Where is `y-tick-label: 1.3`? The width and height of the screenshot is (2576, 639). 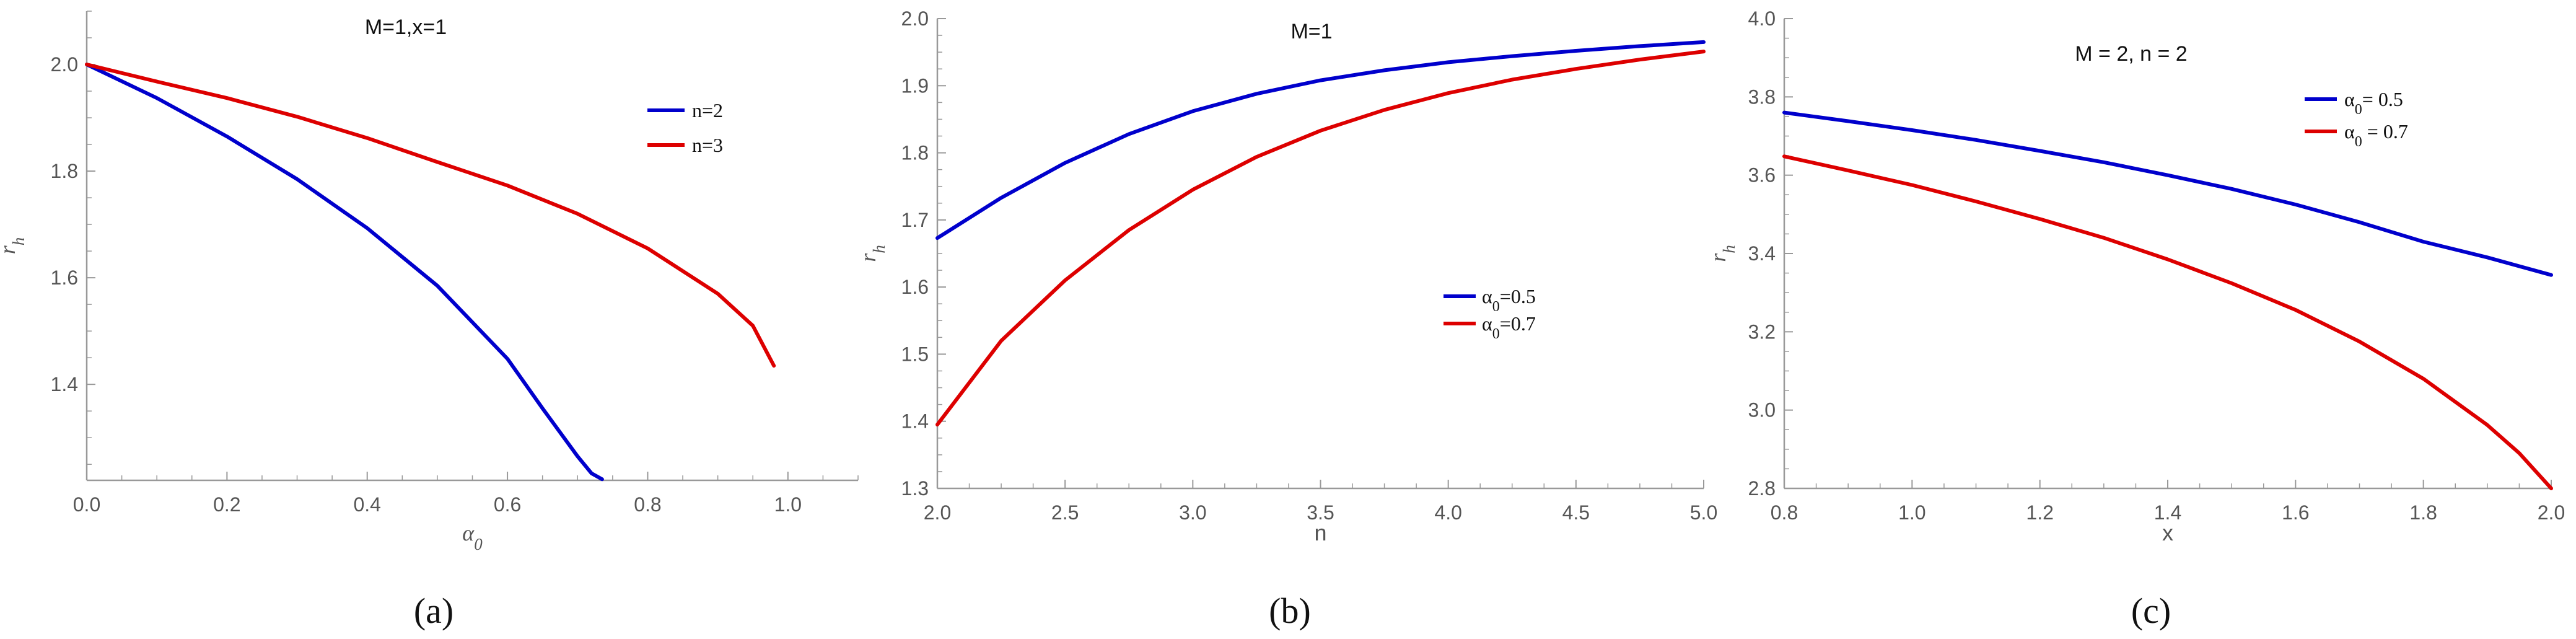 y-tick-label: 1.3 is located at coordinates (915, 488).